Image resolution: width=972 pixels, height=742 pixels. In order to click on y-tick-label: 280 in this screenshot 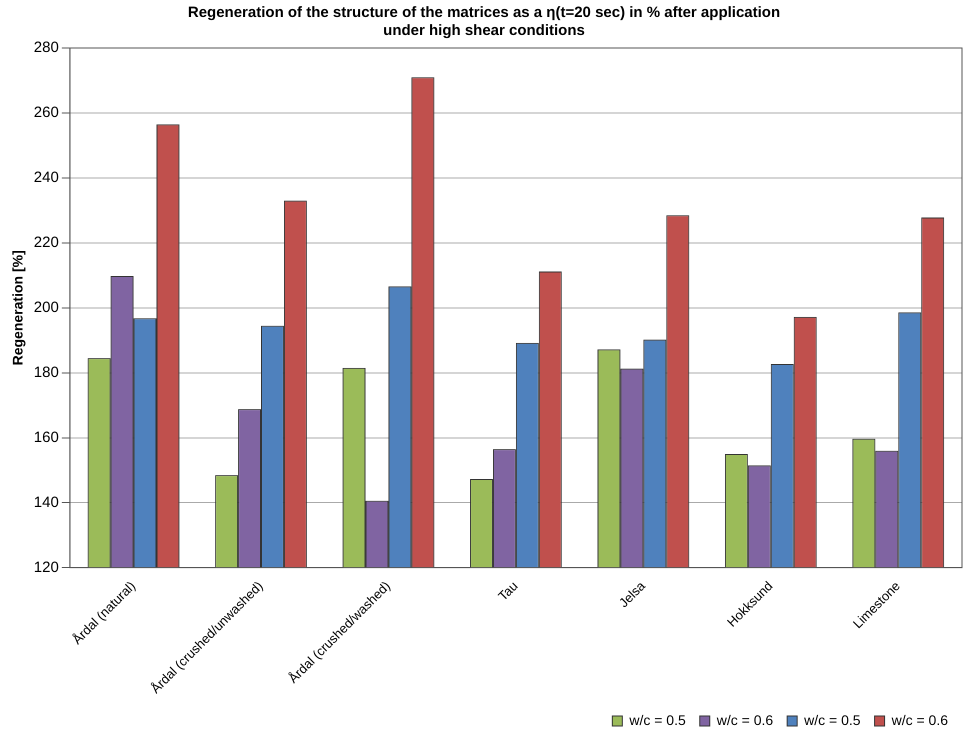, I will do `click(46, 47)`.